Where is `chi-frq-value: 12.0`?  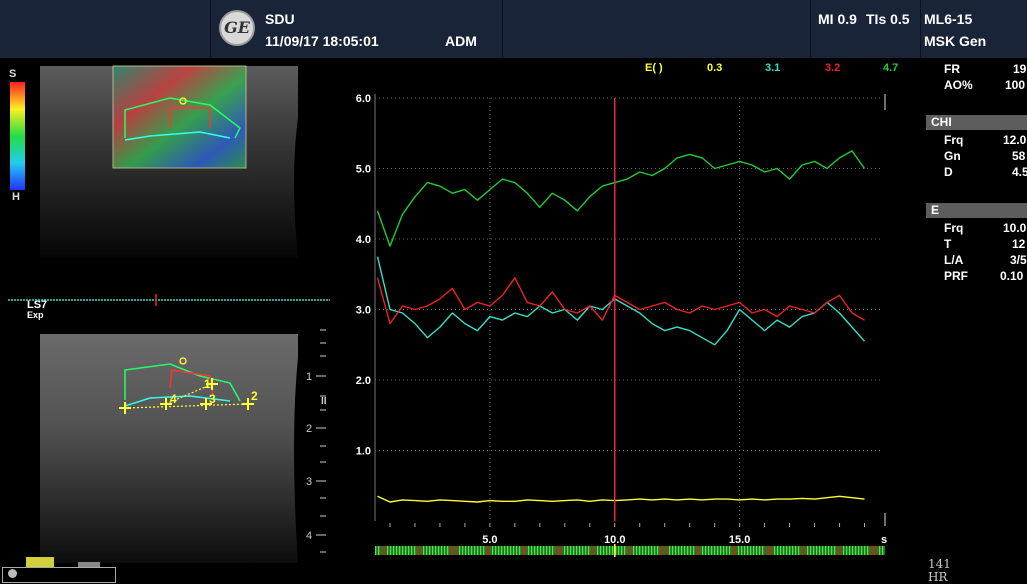 chi-frq-value: 12.0 is located at coordinates (1015, 140).